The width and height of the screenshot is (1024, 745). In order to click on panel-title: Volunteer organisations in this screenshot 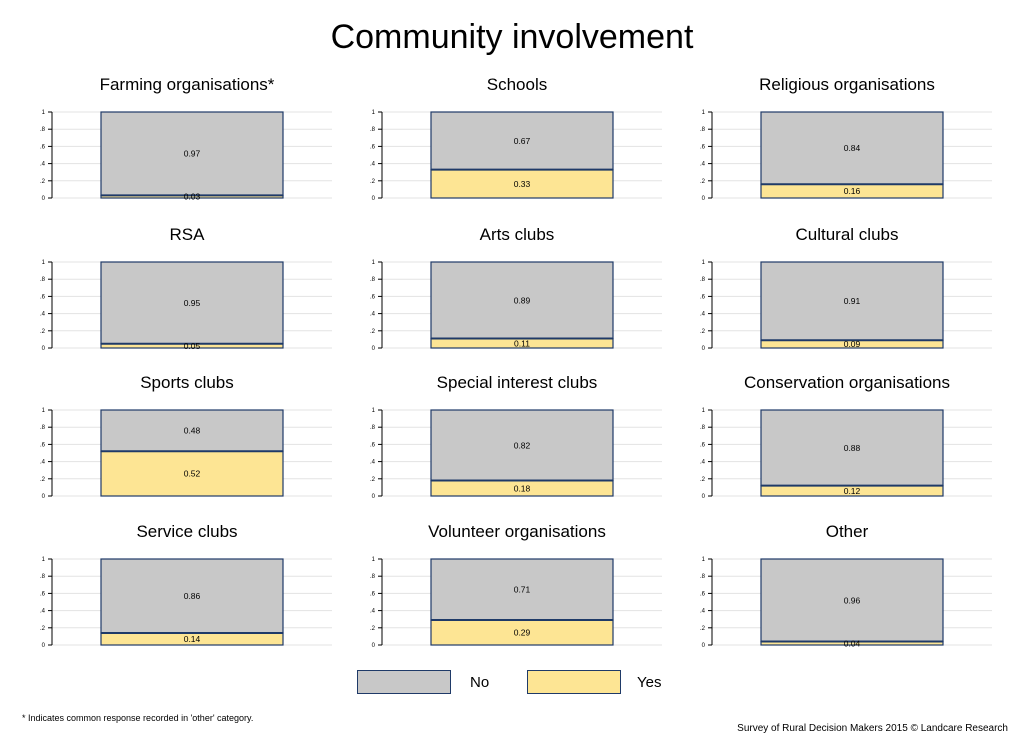, I will do `click(517, 531)`.